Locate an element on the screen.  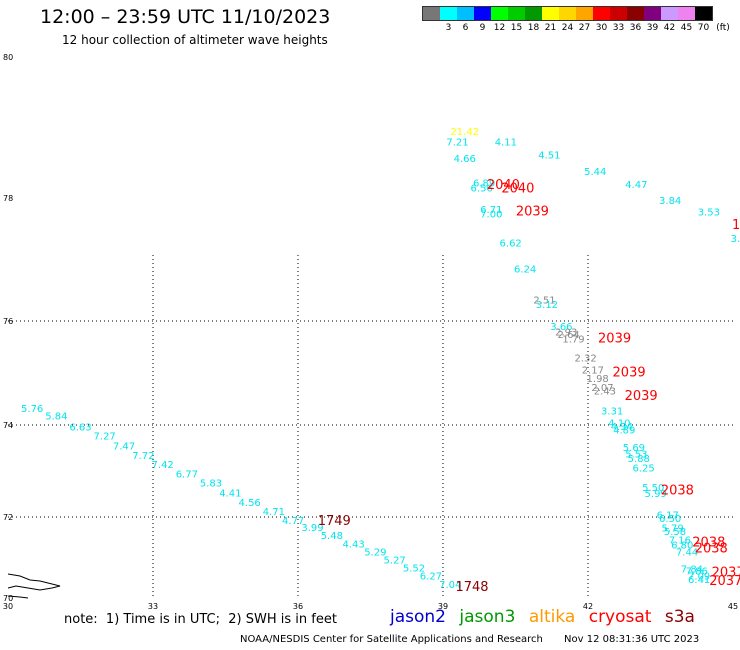
x-tick-label: 36 is located at coordinates (298, 606).